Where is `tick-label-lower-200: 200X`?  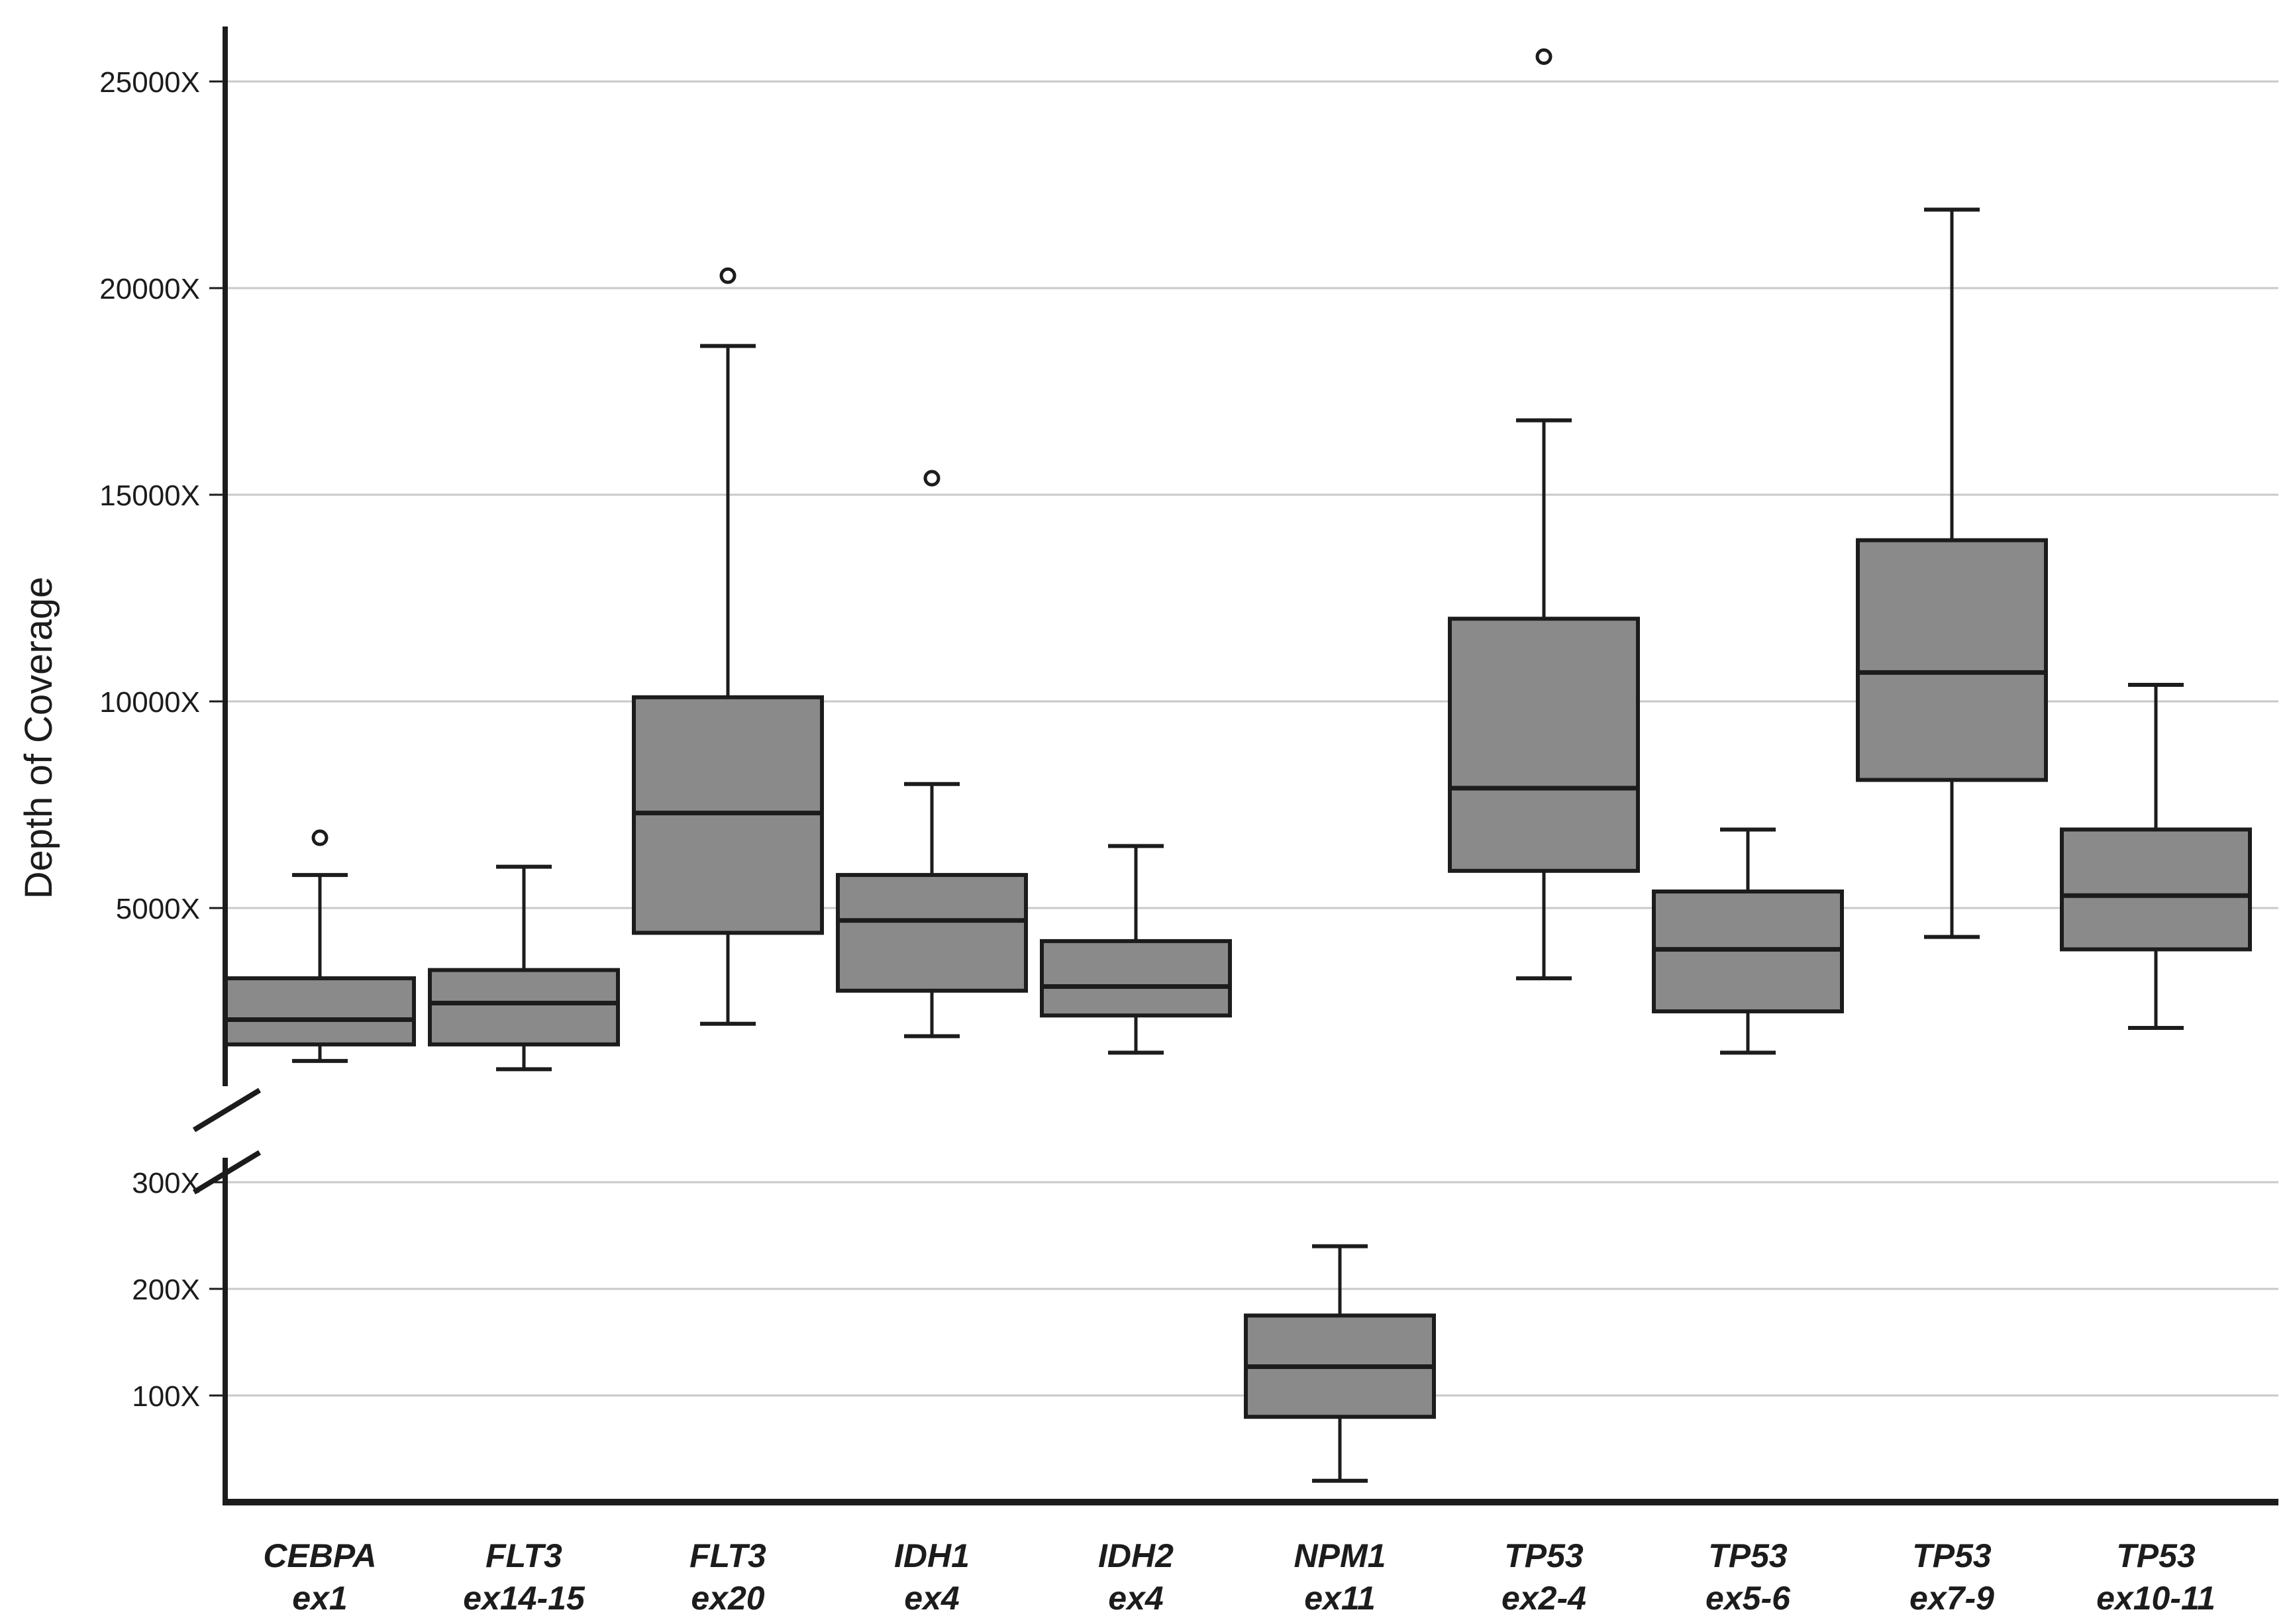 tick-label-lower-200: 200X is located at coordinates (166, 1290).